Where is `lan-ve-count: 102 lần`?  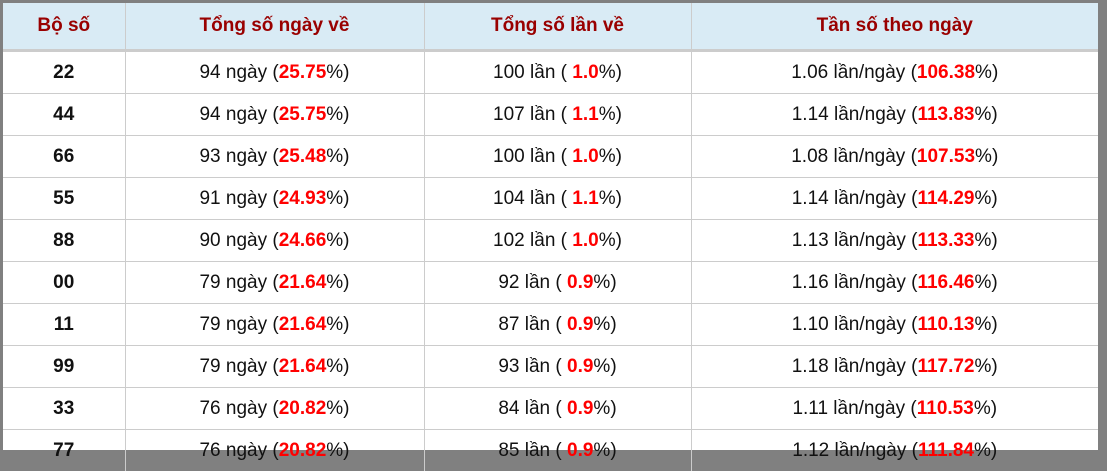 lan-ve-count: 102 lần is located at coordinates (524, 240).